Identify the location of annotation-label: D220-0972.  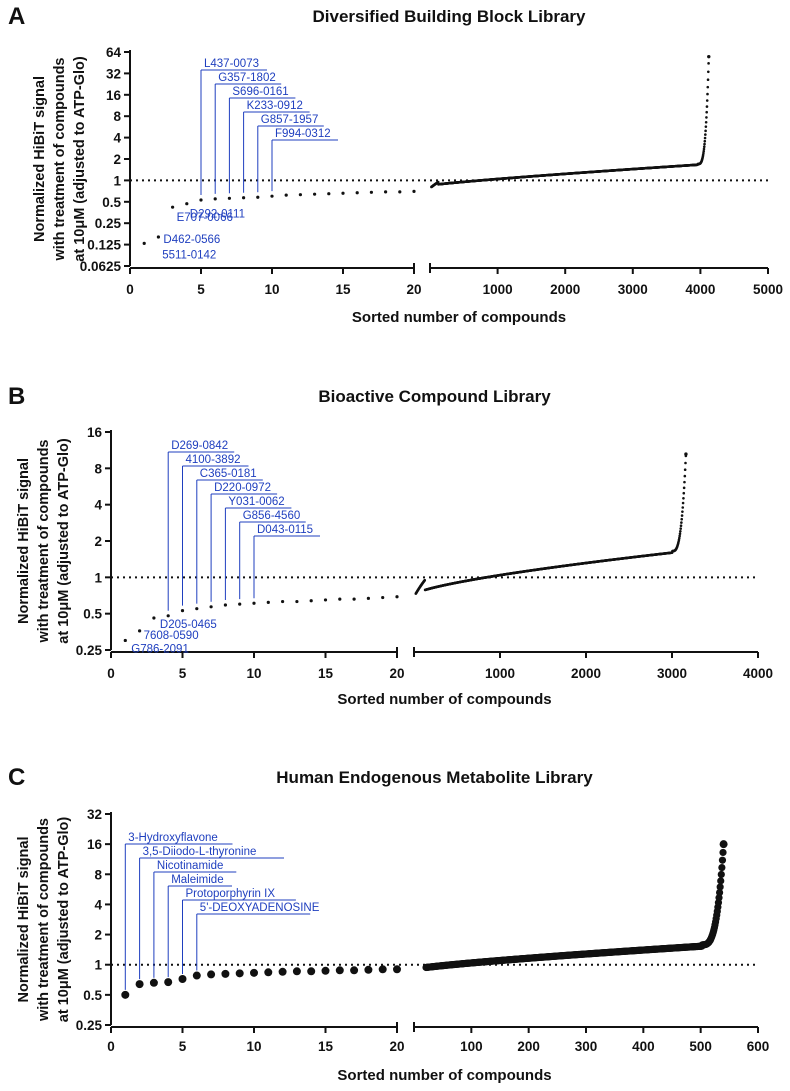
(242, 488).